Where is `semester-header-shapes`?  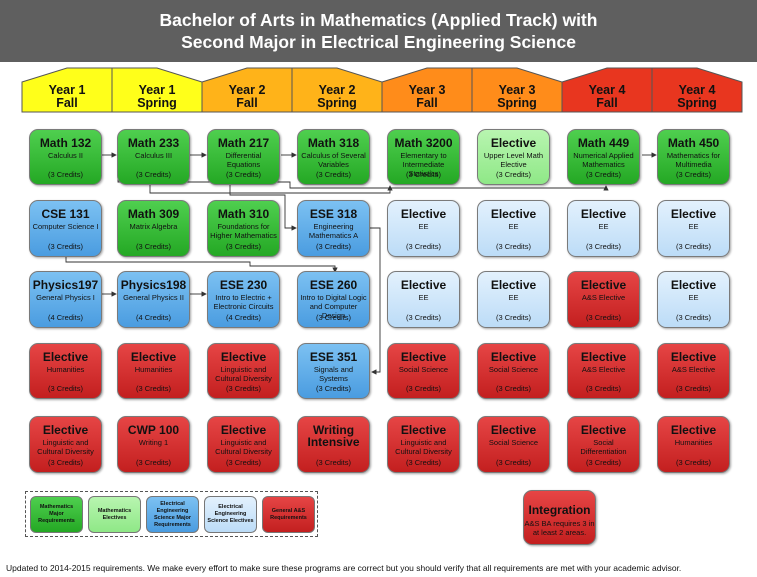
semester-header-shapes is located at coordinates (382, 90).